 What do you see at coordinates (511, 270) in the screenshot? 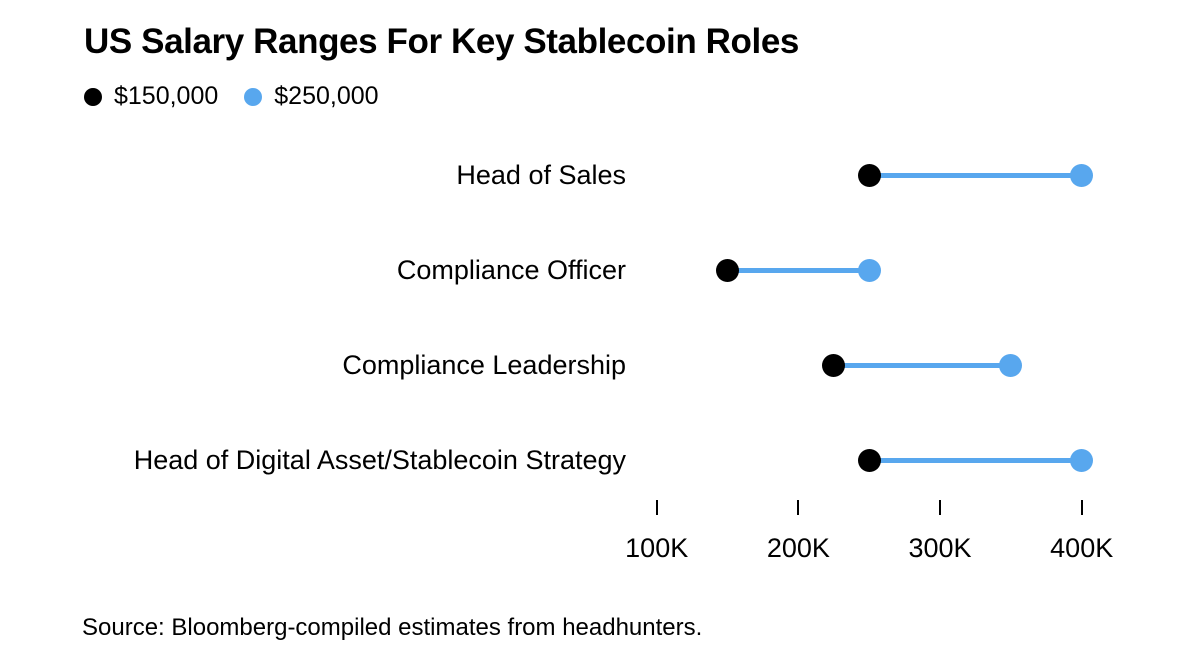
I see `category-label: Compliance Officer` at bounding box center [511, 270].